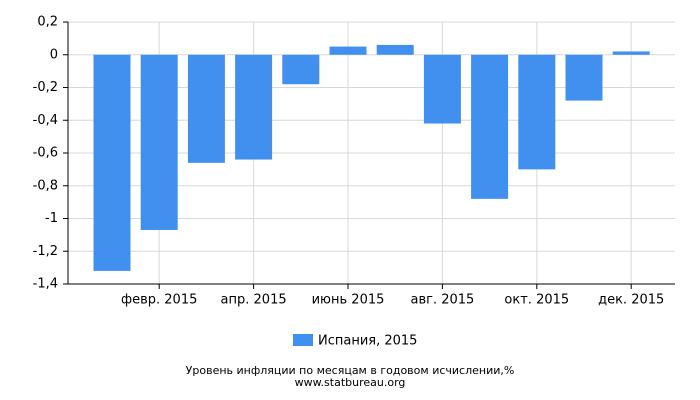 This screenshot has height=400, width=700. Describe the element at coordinates (254, 300) in the screenshot. I see `x-tick-label: апр. 2015` at that location.